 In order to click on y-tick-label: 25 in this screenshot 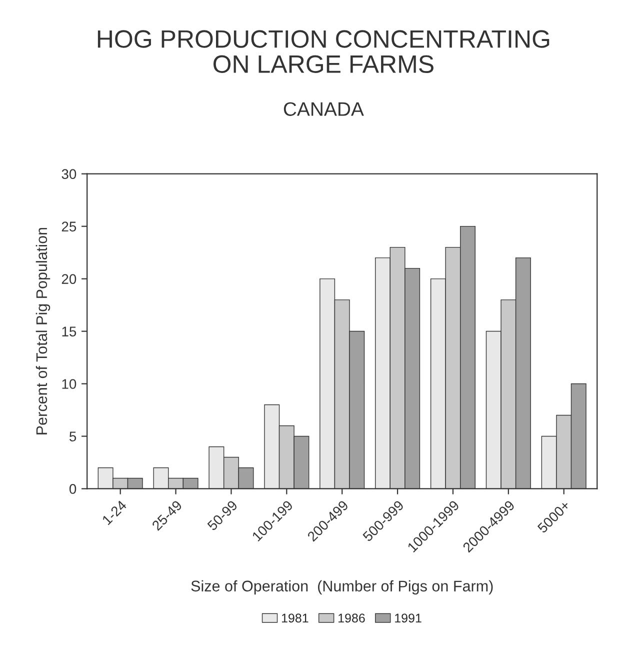, I will do `click(69, 227)`.